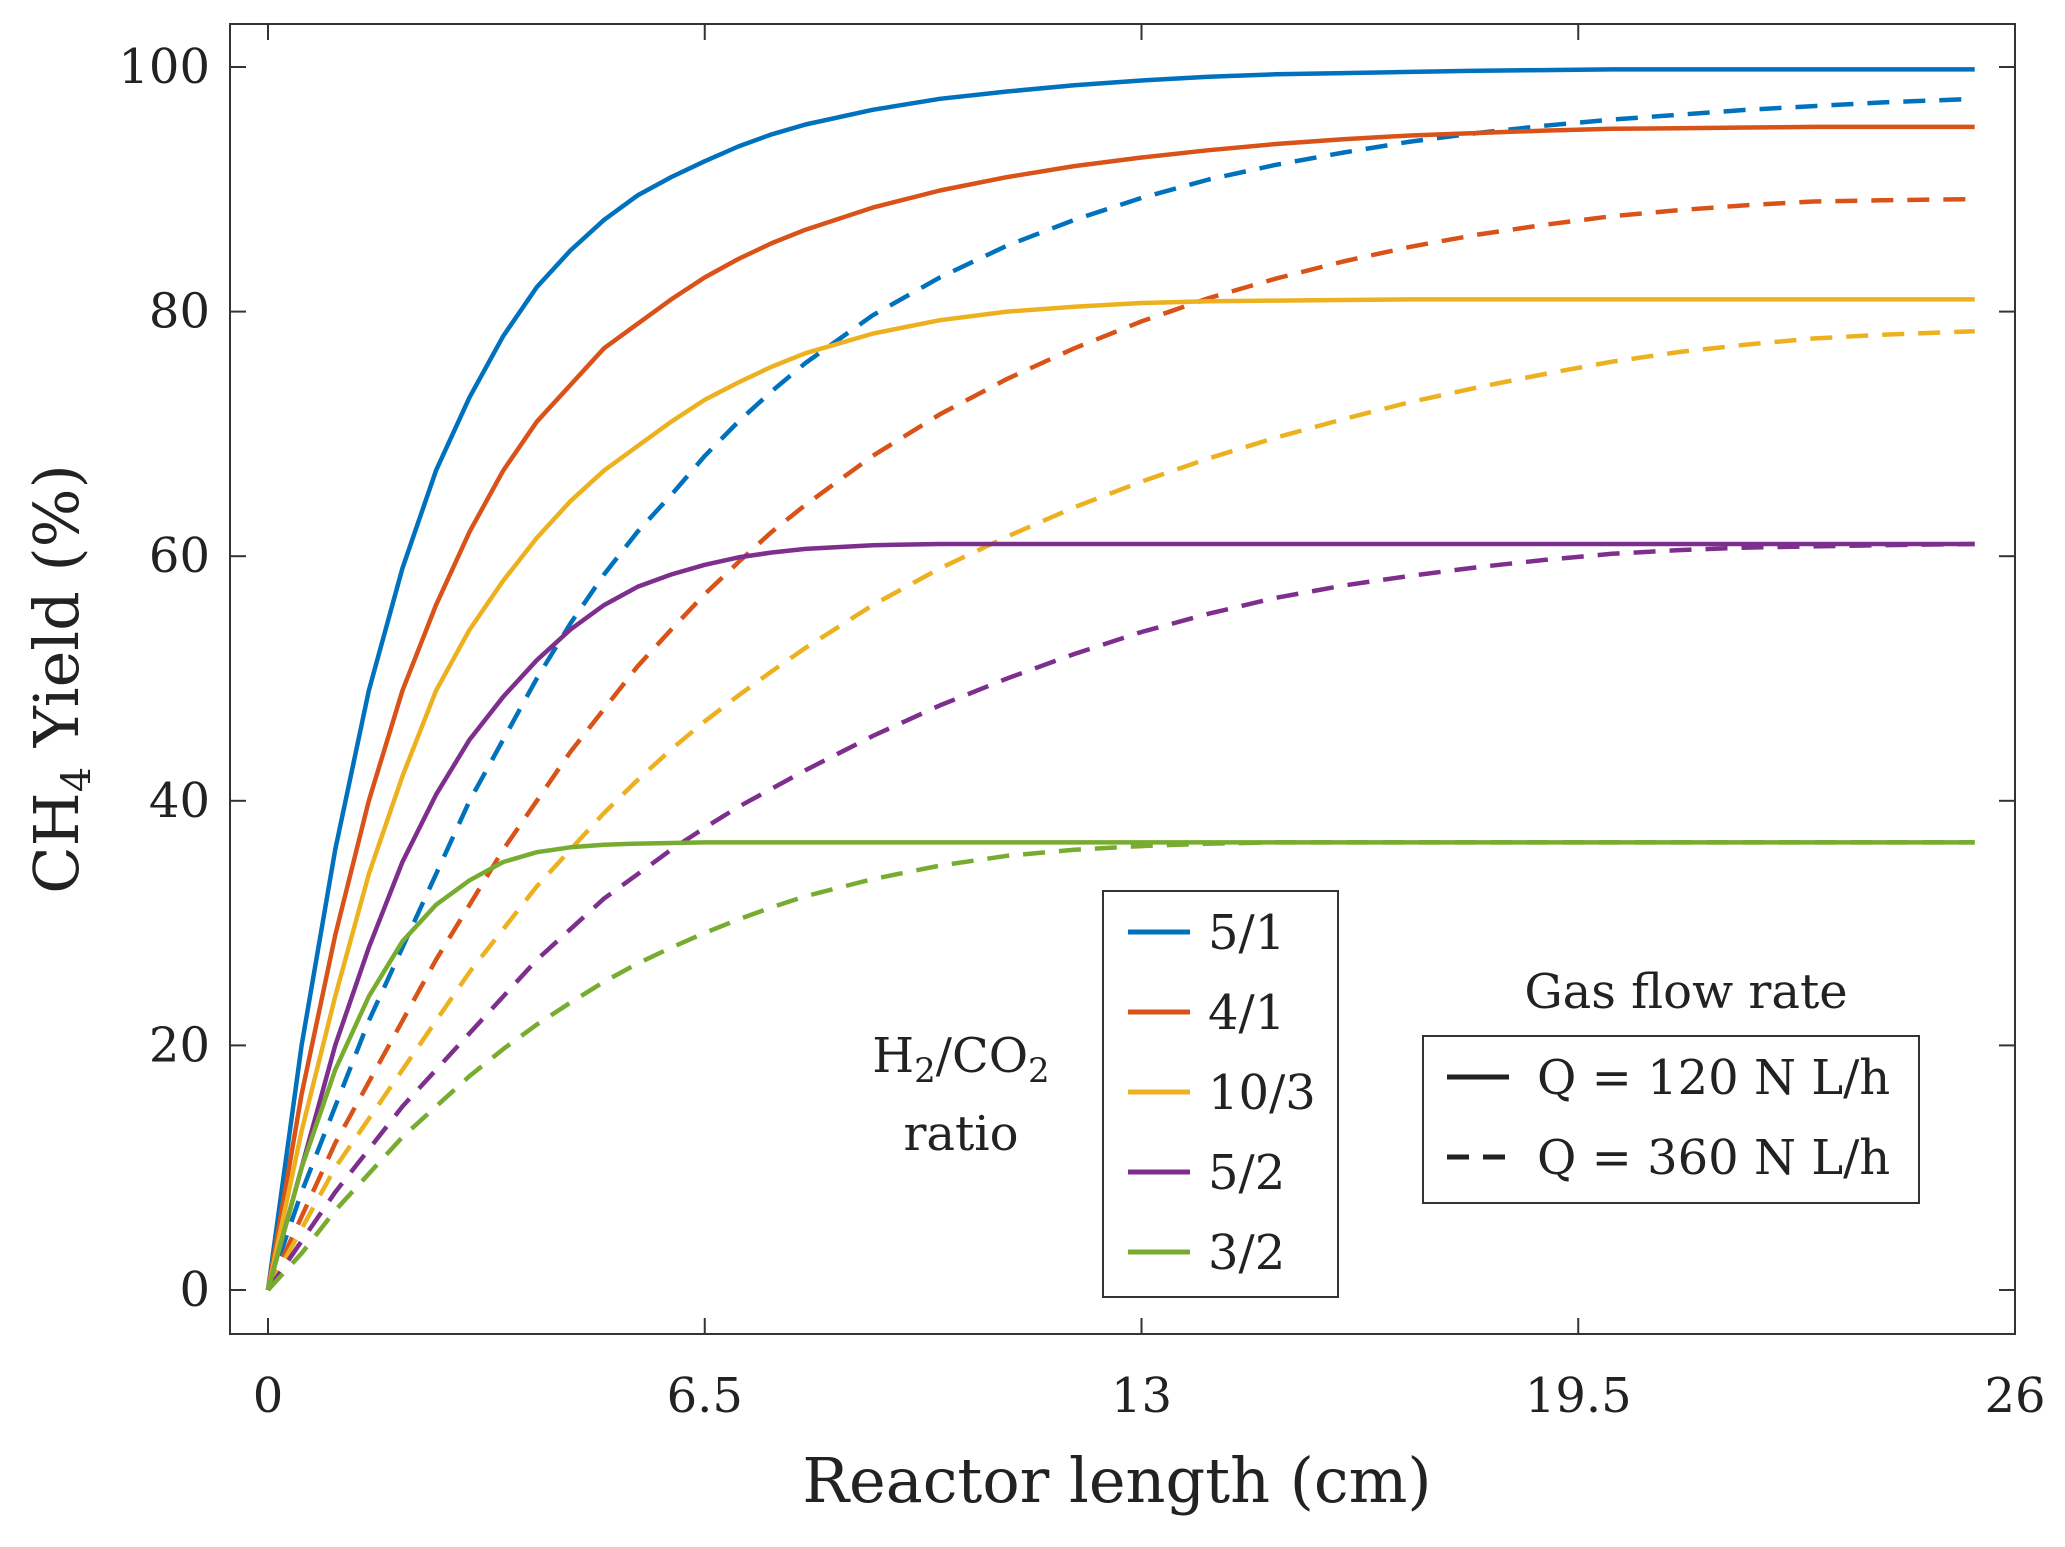 The height and width of the screenshot is (1547, 2065). I want to click on flow-legend-label: Q = 120 N L/h, so click(1713, 1078).